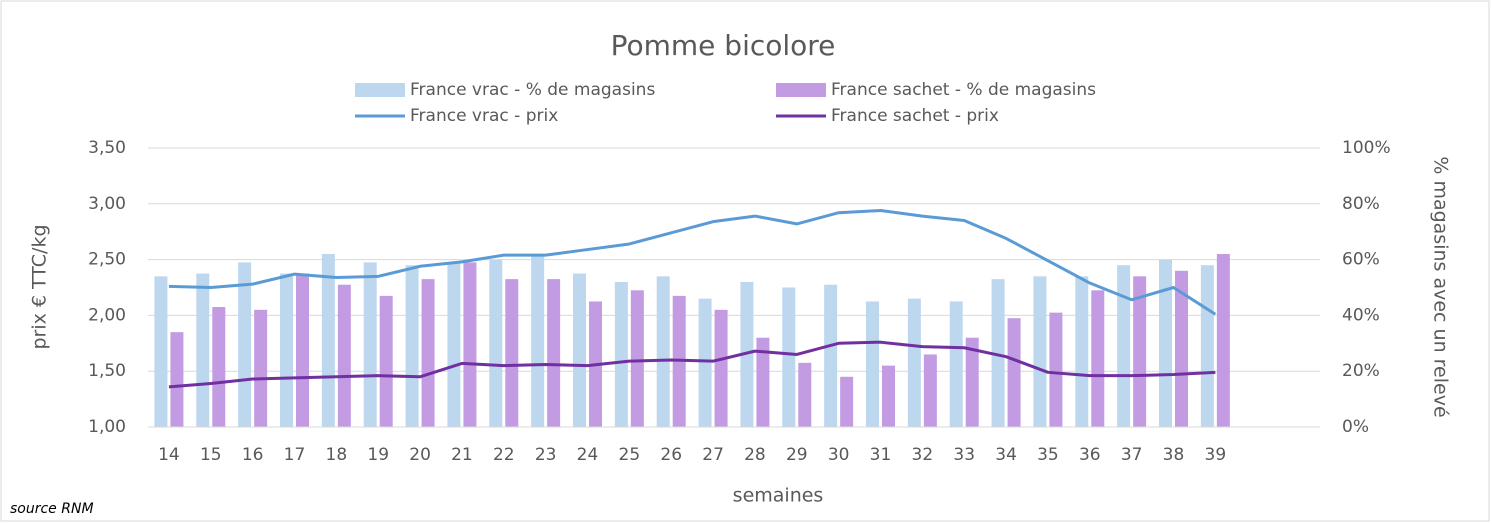 The image size is (1492, 524). What do you see at coordinates (107, 427) in the screenshot?
I see `y-tick-label: 1,00` at bounding box center [107, 427].